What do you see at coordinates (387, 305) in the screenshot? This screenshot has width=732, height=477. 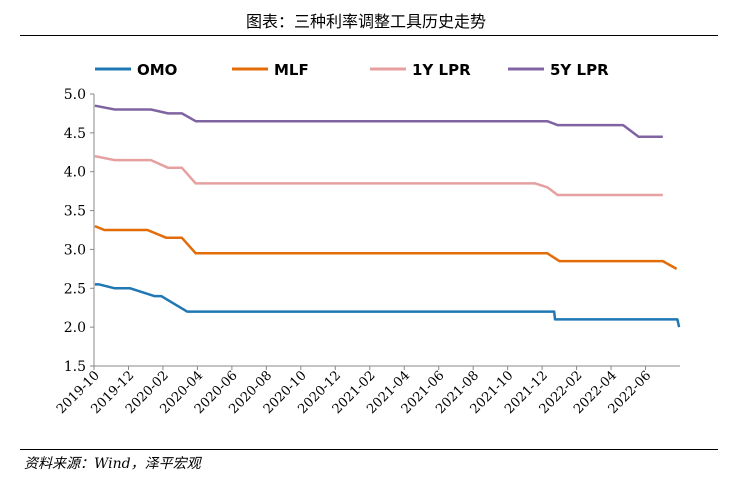 I see `series-line-omo` at bounding box center [387, 305].